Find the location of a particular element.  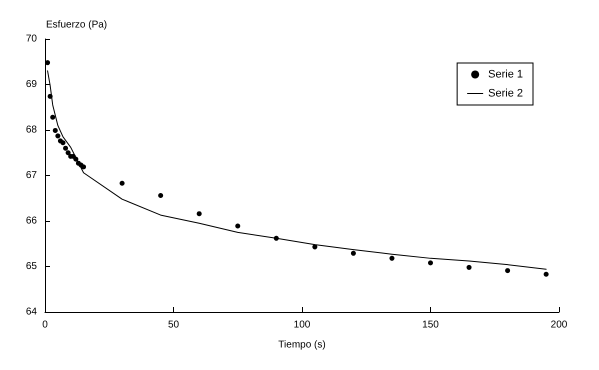

legend-label: Serie 1 is located at coordinates (506, 74).